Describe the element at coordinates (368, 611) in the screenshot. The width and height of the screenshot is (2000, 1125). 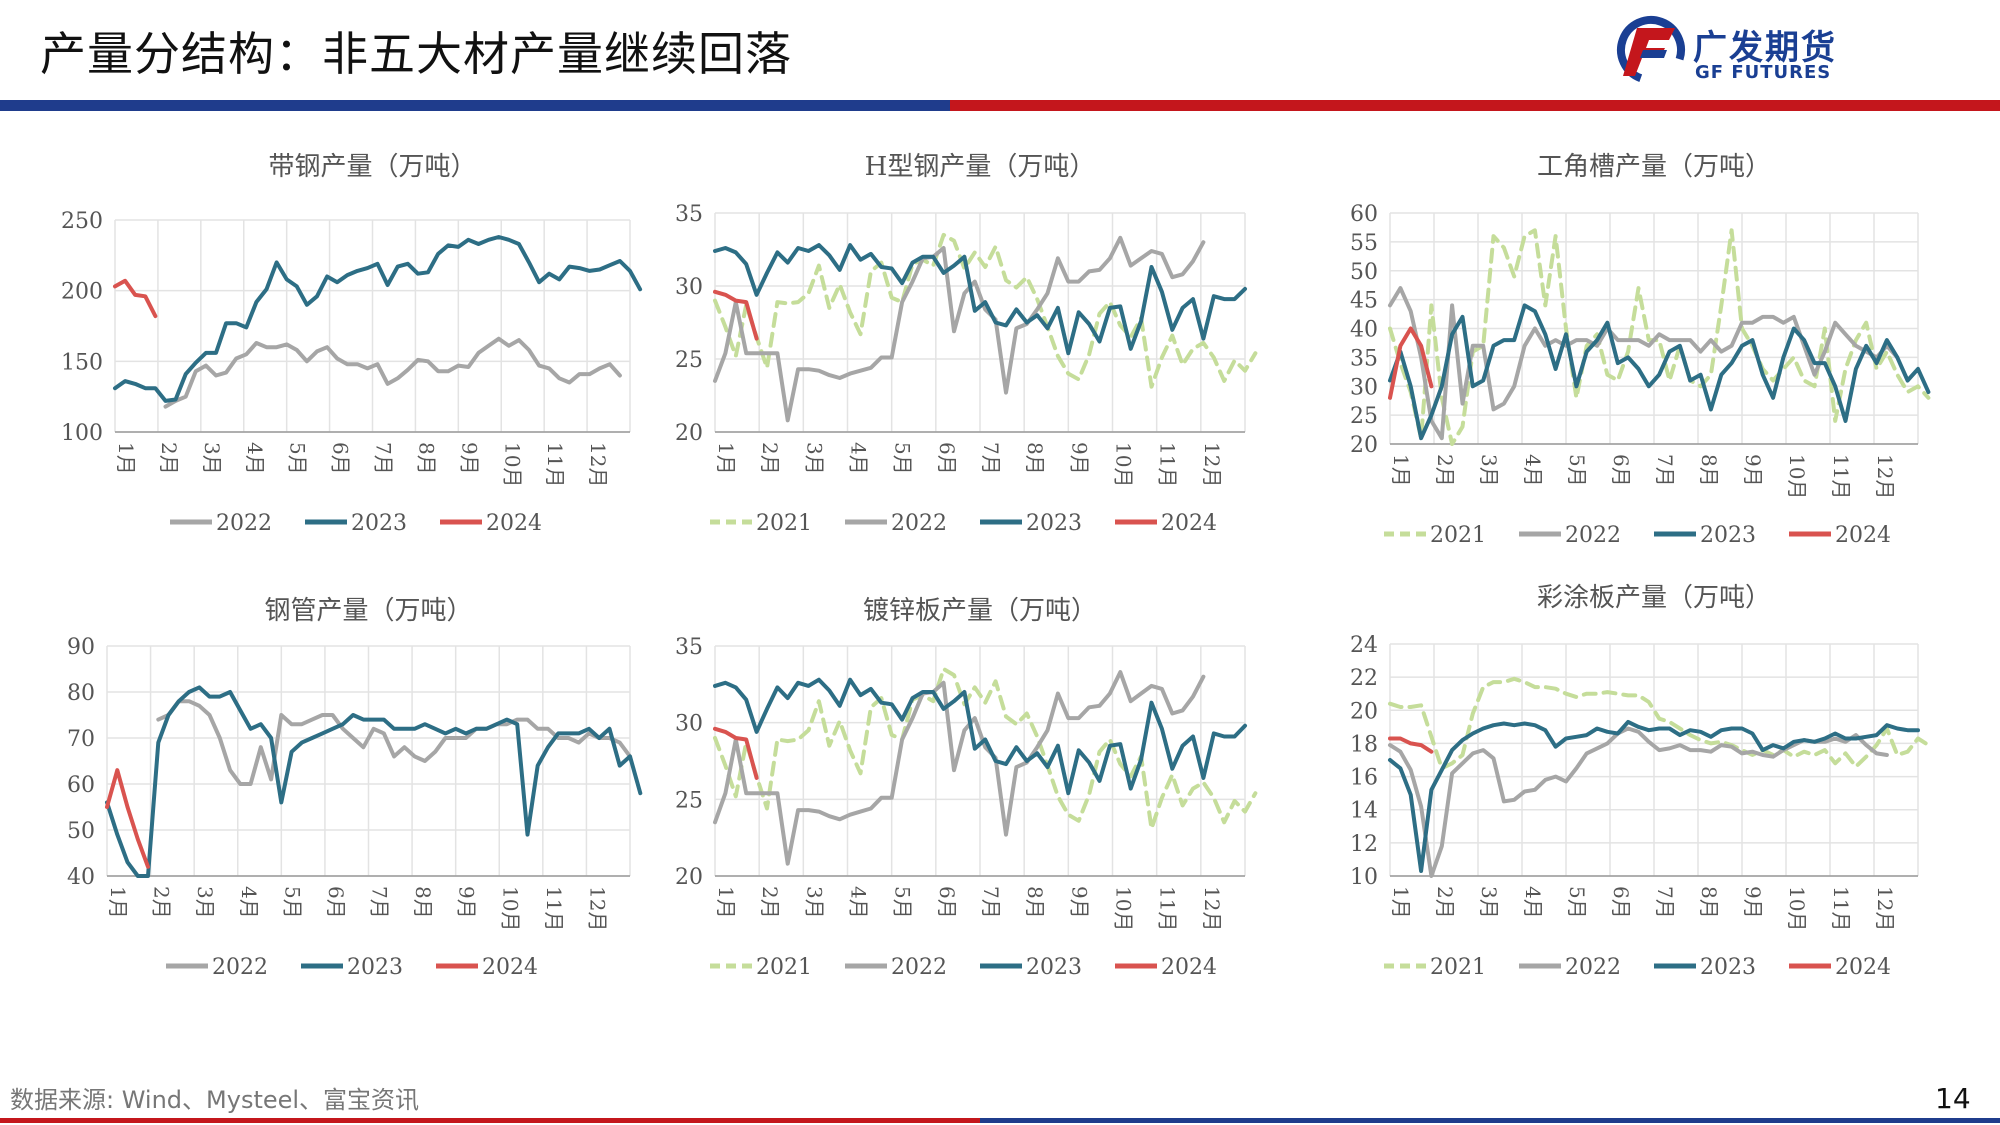
I see `chart-title: 钢管产量（万吨）` at that location.